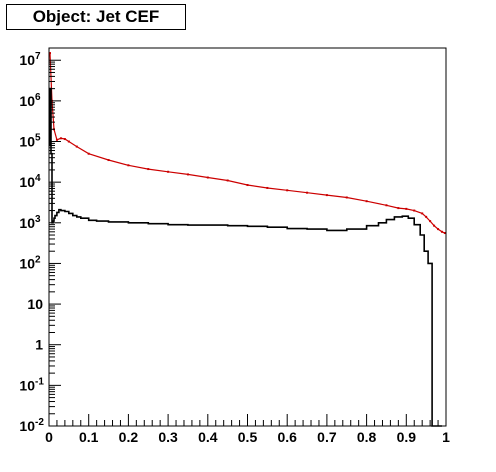  What do you see at coordinates (168, 437) in the screenshot?
I see `x-tick-label: 0.3` at bounding box center [168, 437].